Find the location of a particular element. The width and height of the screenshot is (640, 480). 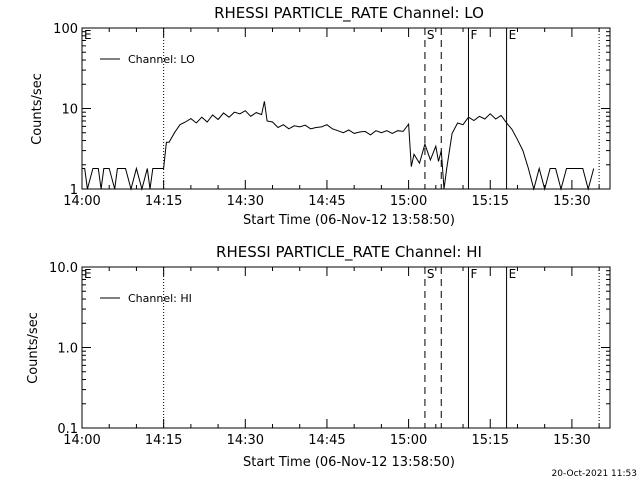

y-tick-label: 10.0 is located at coordinates (63, 268).